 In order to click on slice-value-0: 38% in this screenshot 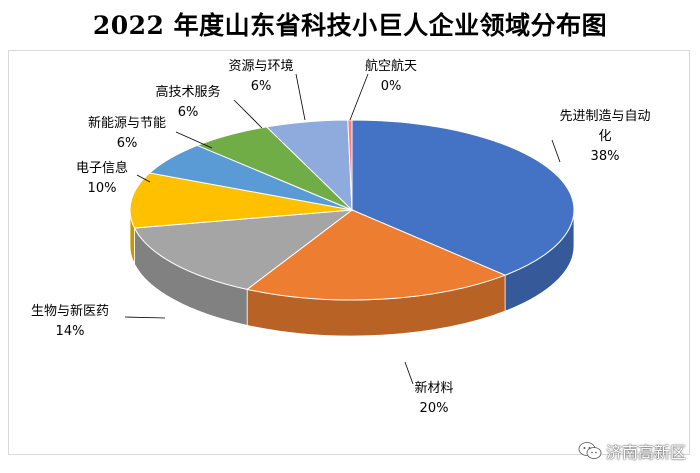, I will do `click(605, 156)`.